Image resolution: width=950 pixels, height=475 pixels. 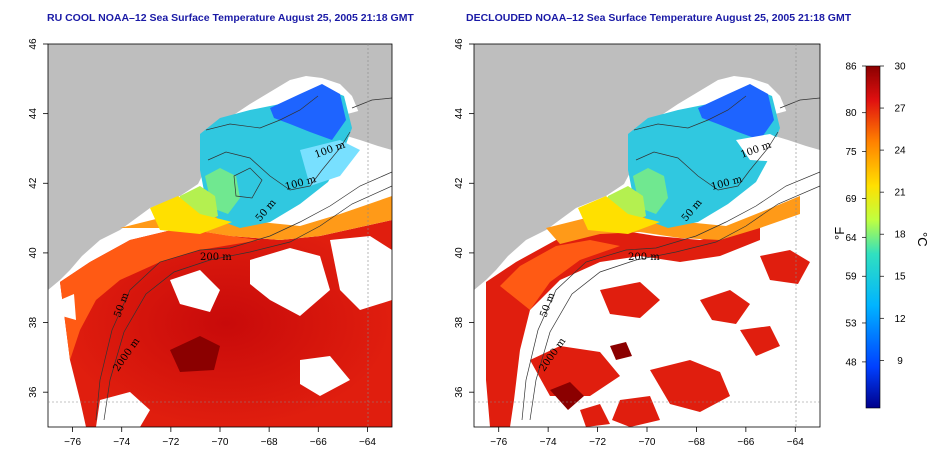 What do you see at coordinates (900, 67) in the screenshot?
I see `colorbar-c-tick-label: 30` at bounding box center [900, 67].